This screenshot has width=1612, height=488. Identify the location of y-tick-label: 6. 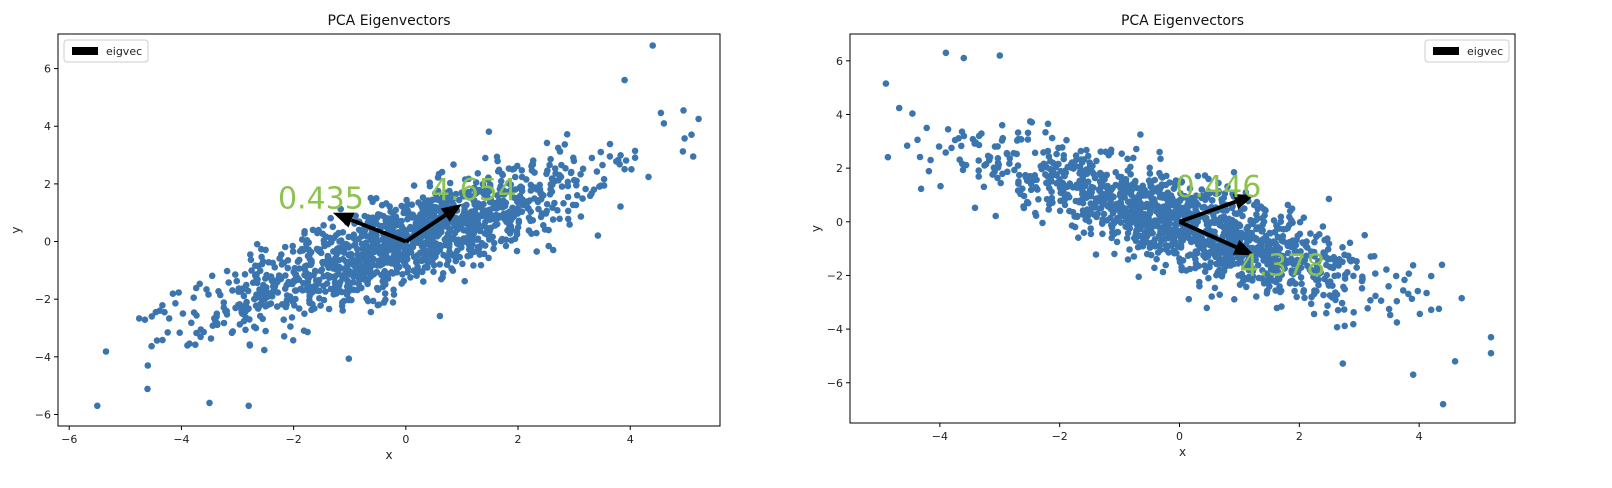
(47, 69).